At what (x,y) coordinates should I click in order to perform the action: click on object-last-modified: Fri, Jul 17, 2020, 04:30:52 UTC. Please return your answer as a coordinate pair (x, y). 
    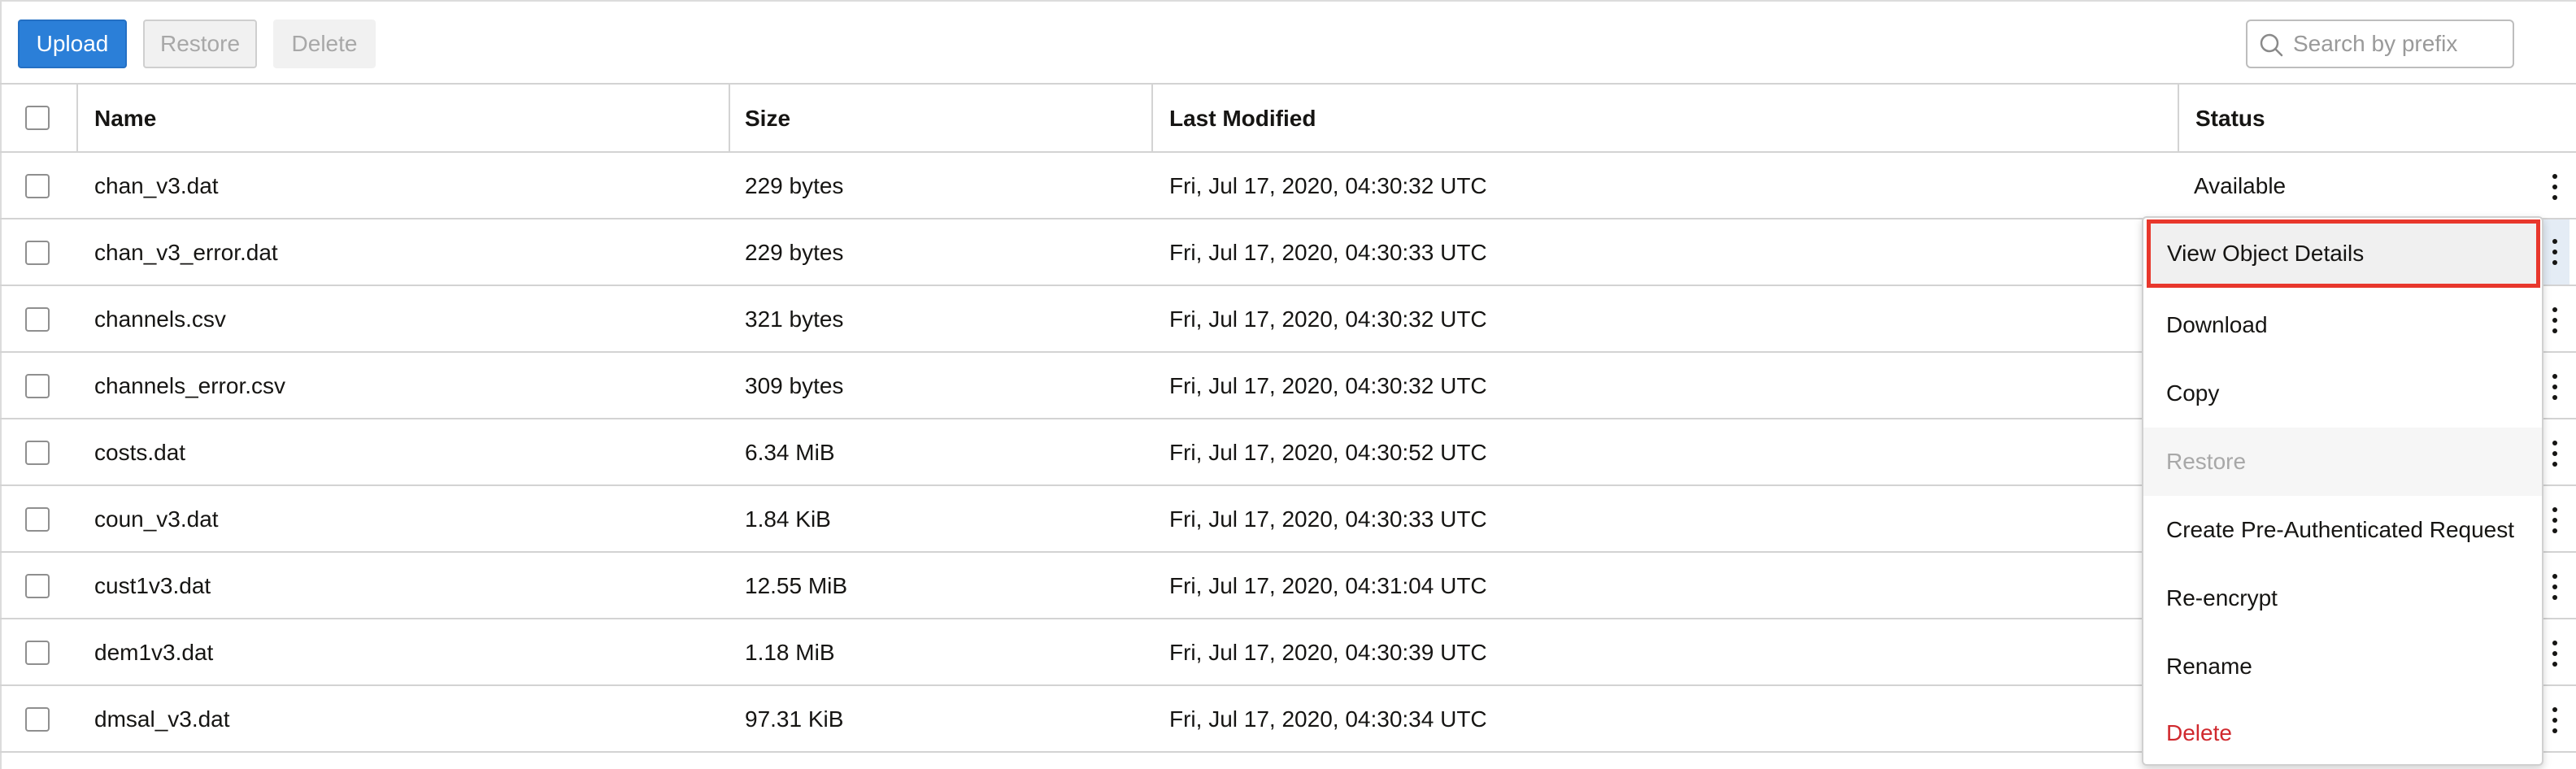
    Looking at the image, I should click on (1328, 452).